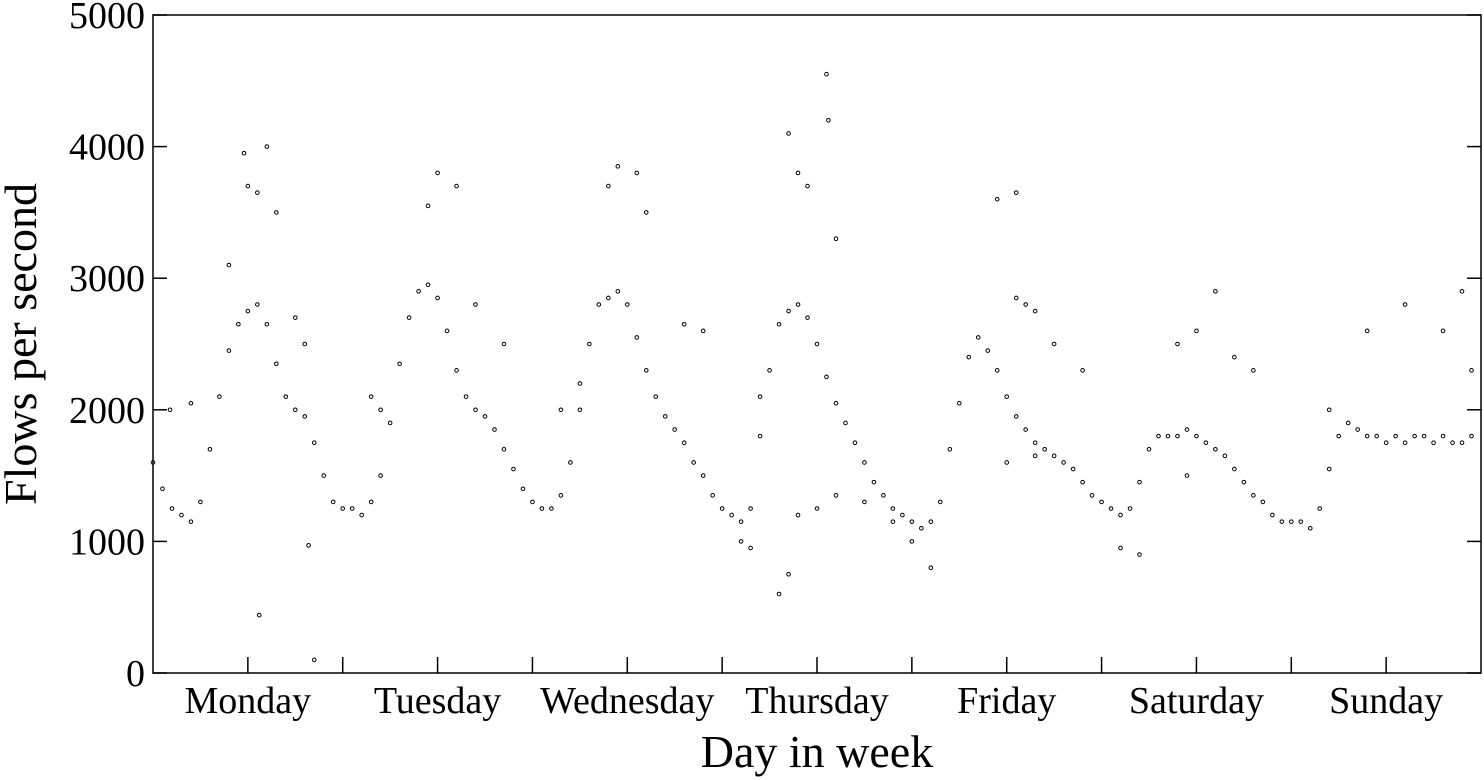 The image size is (1484, 780). Describe the element at coordinates (1386, 701) in the screenshot. I see `x-tick-label: Sunday` at that location.